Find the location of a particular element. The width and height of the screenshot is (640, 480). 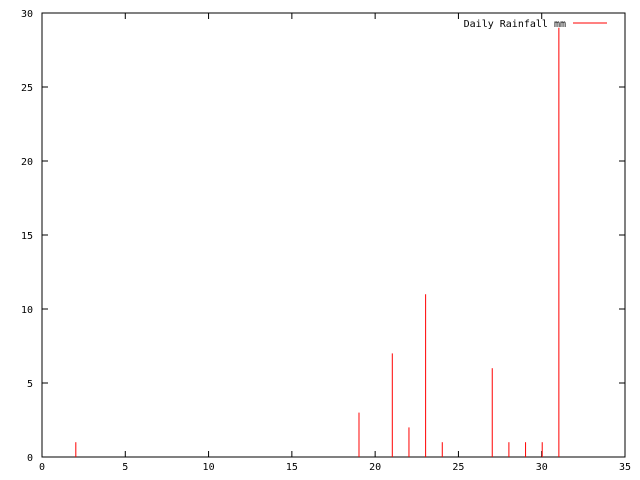

x-tick-label: 35 is located at coordinates (625, 467).